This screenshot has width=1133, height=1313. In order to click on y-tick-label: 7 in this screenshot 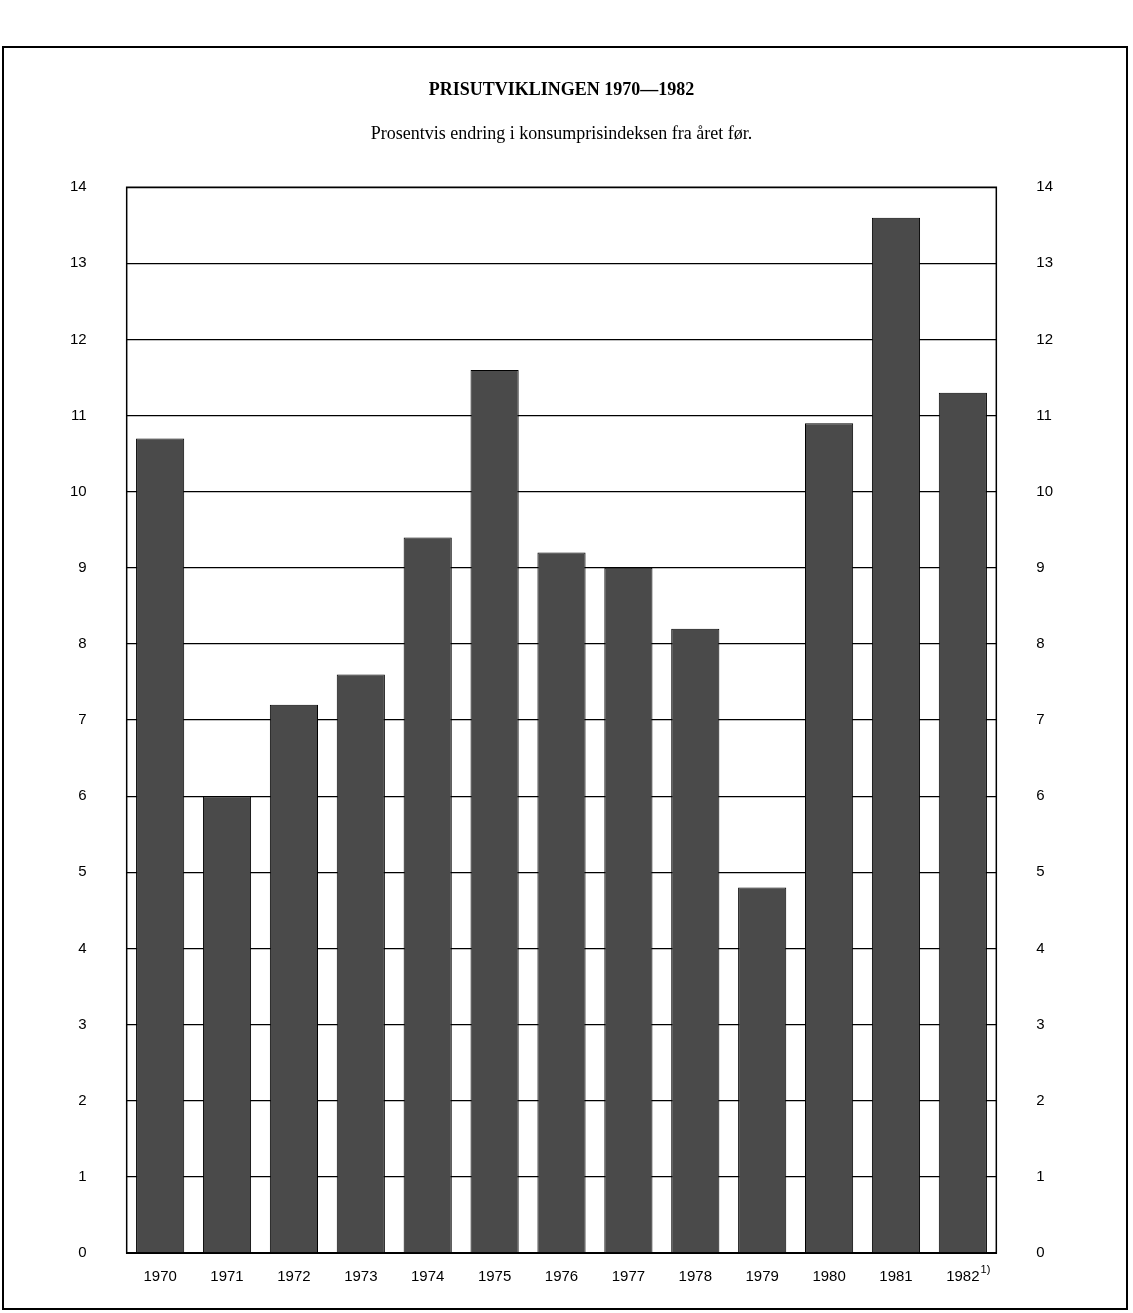, I will do `click(82, 719)`.